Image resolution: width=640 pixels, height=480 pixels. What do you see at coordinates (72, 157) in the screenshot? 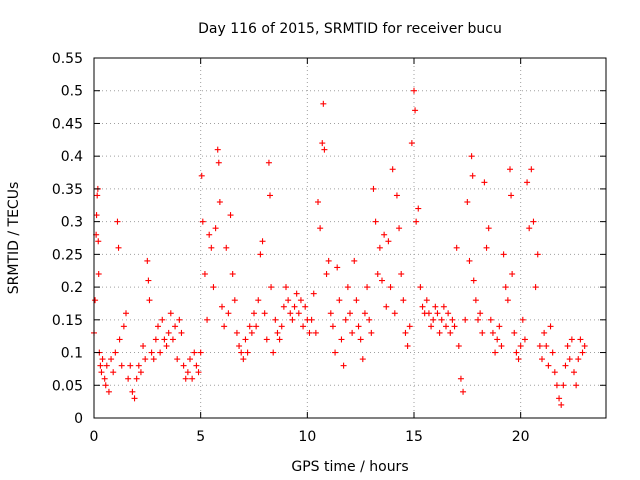
I see `y-tick-label: 0.4` at bounding box center [72, 157].